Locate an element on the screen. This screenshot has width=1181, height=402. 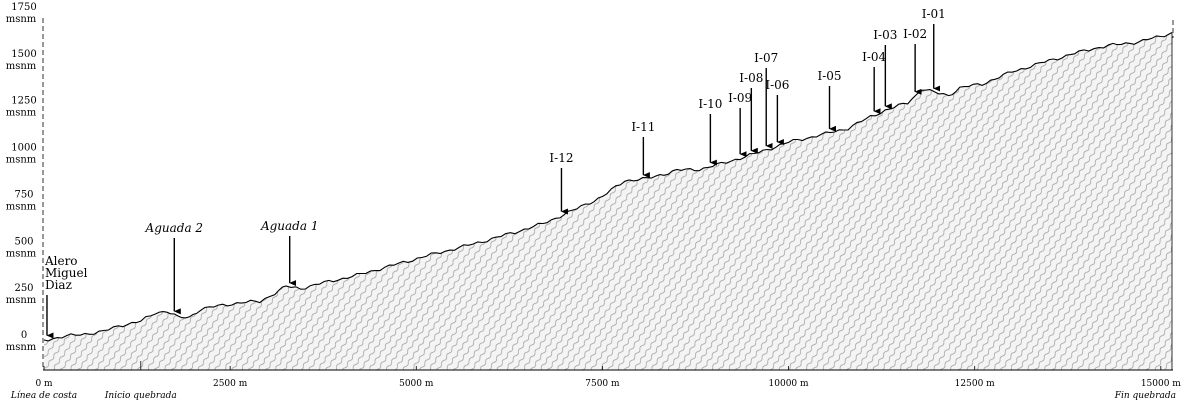
site-i02: I-02 is located at coordinates (915, 61).